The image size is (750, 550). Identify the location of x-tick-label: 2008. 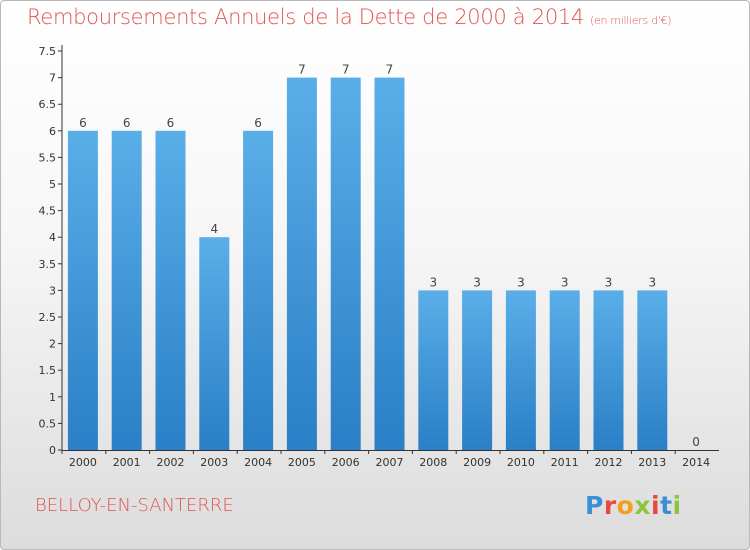
(433, 462).